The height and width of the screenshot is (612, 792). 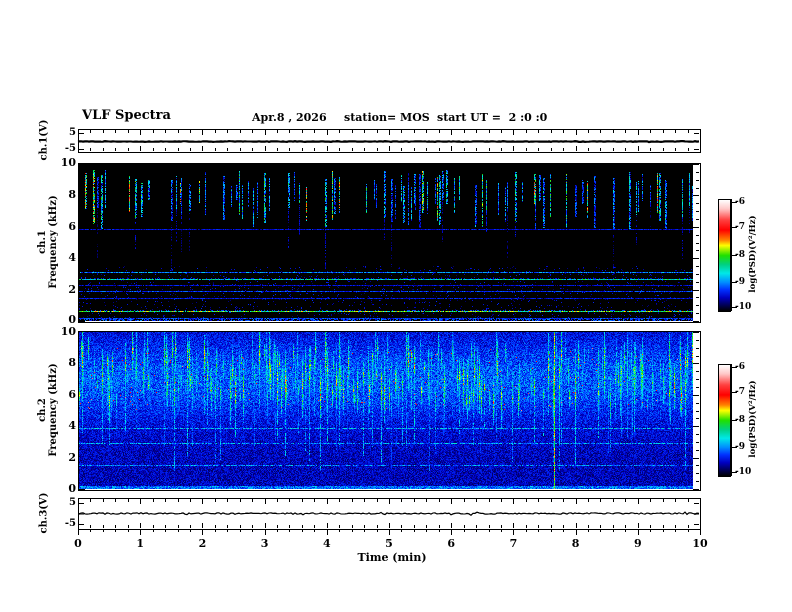 What do you see at coordinates (740, 202) in the screenshot?
I see `cb1-tick--6: -6` at bounding box center [740, 202].